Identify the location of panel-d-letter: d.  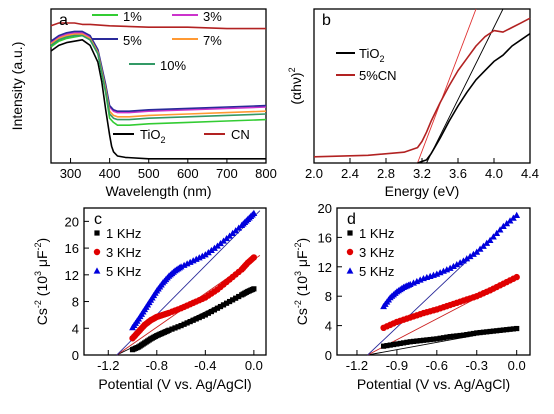
(351, 219).